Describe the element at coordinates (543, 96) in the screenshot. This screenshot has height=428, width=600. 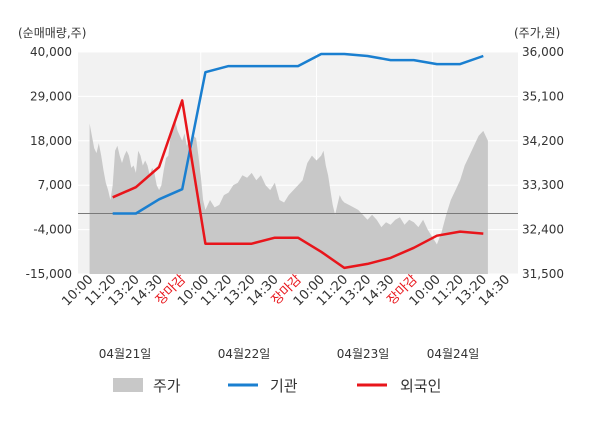
I see `right-tick-label: 35,100` at that location.